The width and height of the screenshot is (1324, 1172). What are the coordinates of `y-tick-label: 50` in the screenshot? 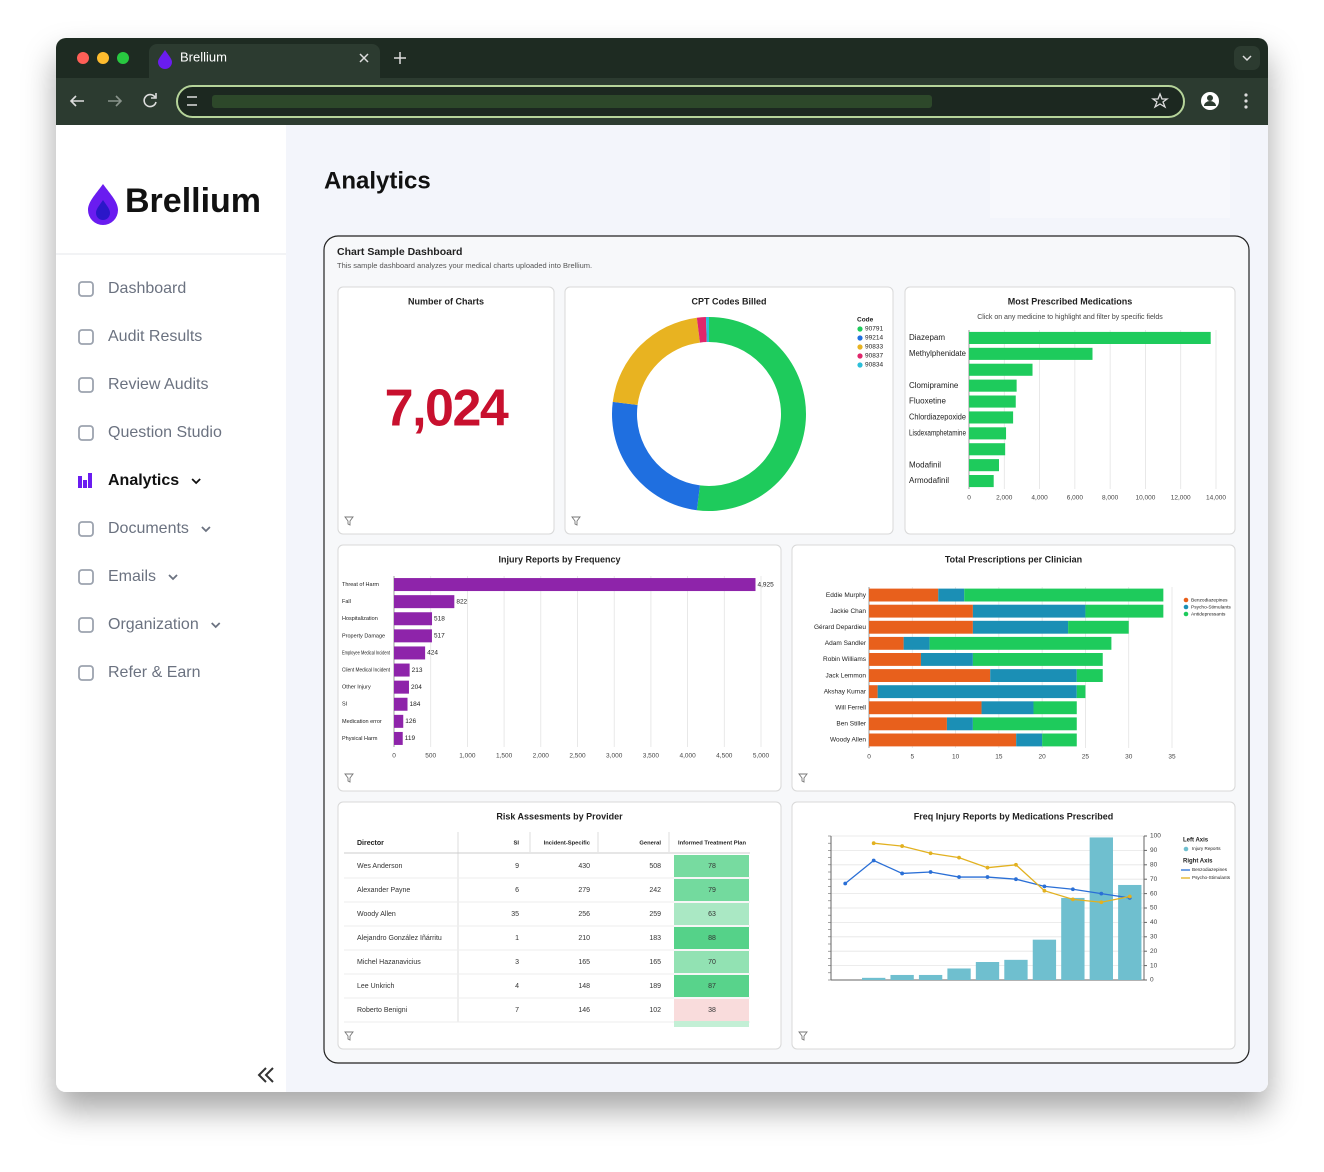 It's located at (1154, 908).